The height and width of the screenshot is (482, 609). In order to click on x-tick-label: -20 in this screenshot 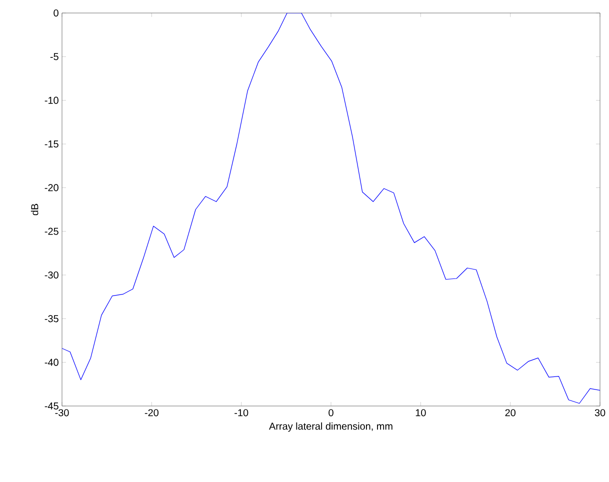, I will do `click(151, 412)`.